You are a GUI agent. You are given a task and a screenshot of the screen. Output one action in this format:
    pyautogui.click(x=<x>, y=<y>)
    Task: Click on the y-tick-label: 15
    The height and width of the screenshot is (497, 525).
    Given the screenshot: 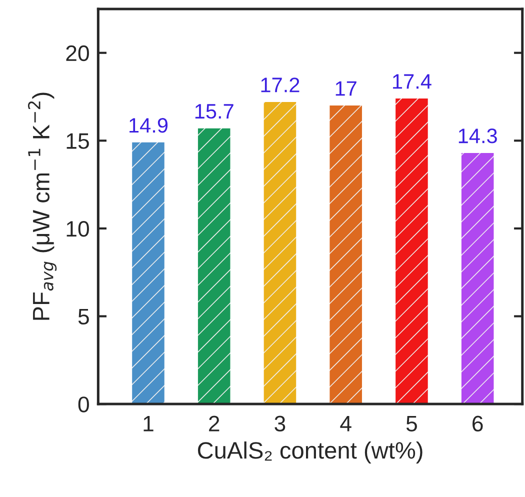 What is the action you would take?
    pyautogui.click(x=77, y=141)
    